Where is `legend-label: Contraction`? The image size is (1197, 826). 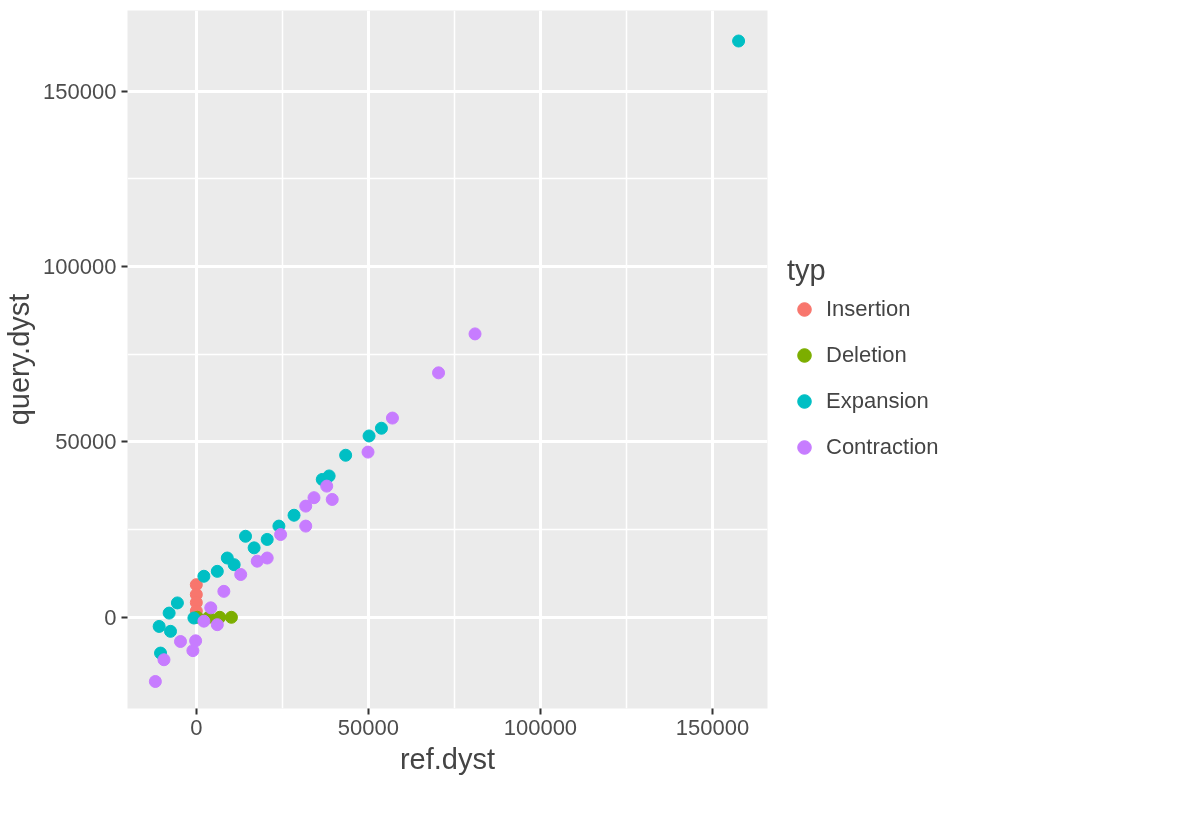 legend-label: Contraction is located at coordinates (882, 447).